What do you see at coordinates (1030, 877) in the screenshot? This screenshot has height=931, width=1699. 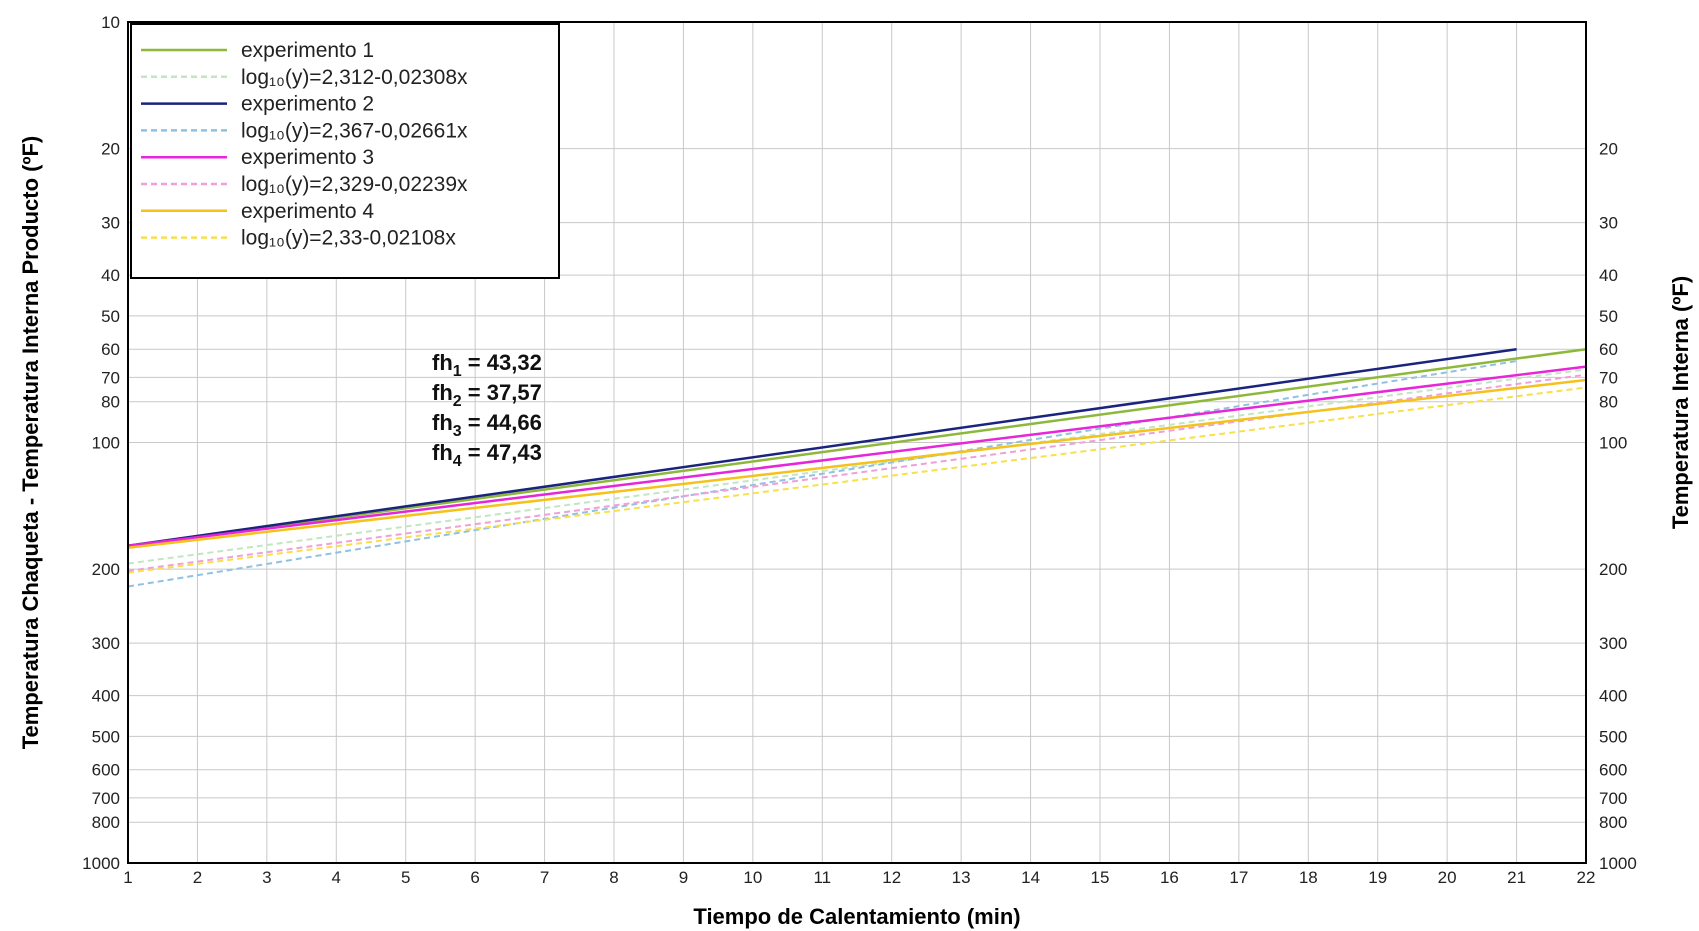 I see `x-tick-label: 14` at bounding box center [1030, 877].